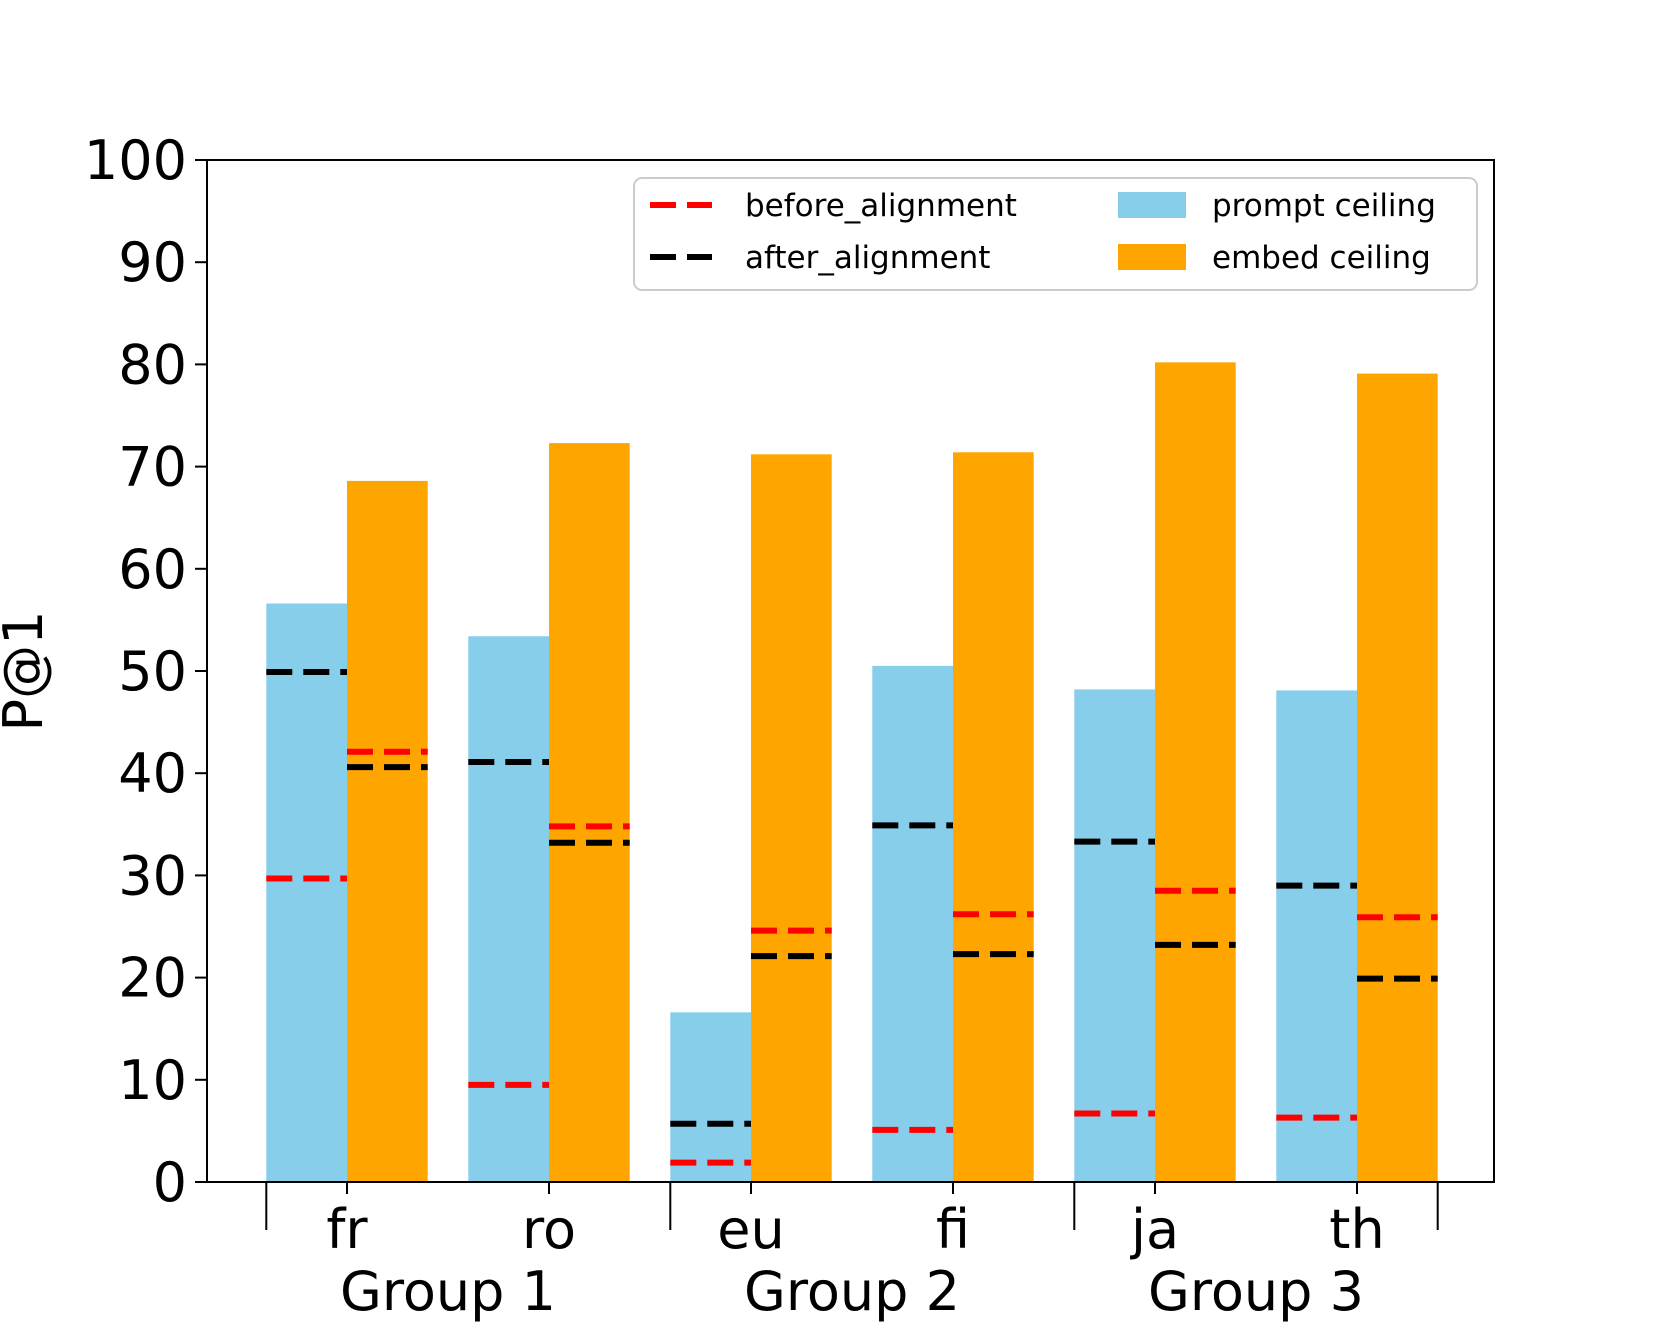 The height and width of the screenshot is (1329, 1661). Describe the element at coordinates (1154, 1229) in the screenshot. I see `x-tick-label-ja: ja` at that location.